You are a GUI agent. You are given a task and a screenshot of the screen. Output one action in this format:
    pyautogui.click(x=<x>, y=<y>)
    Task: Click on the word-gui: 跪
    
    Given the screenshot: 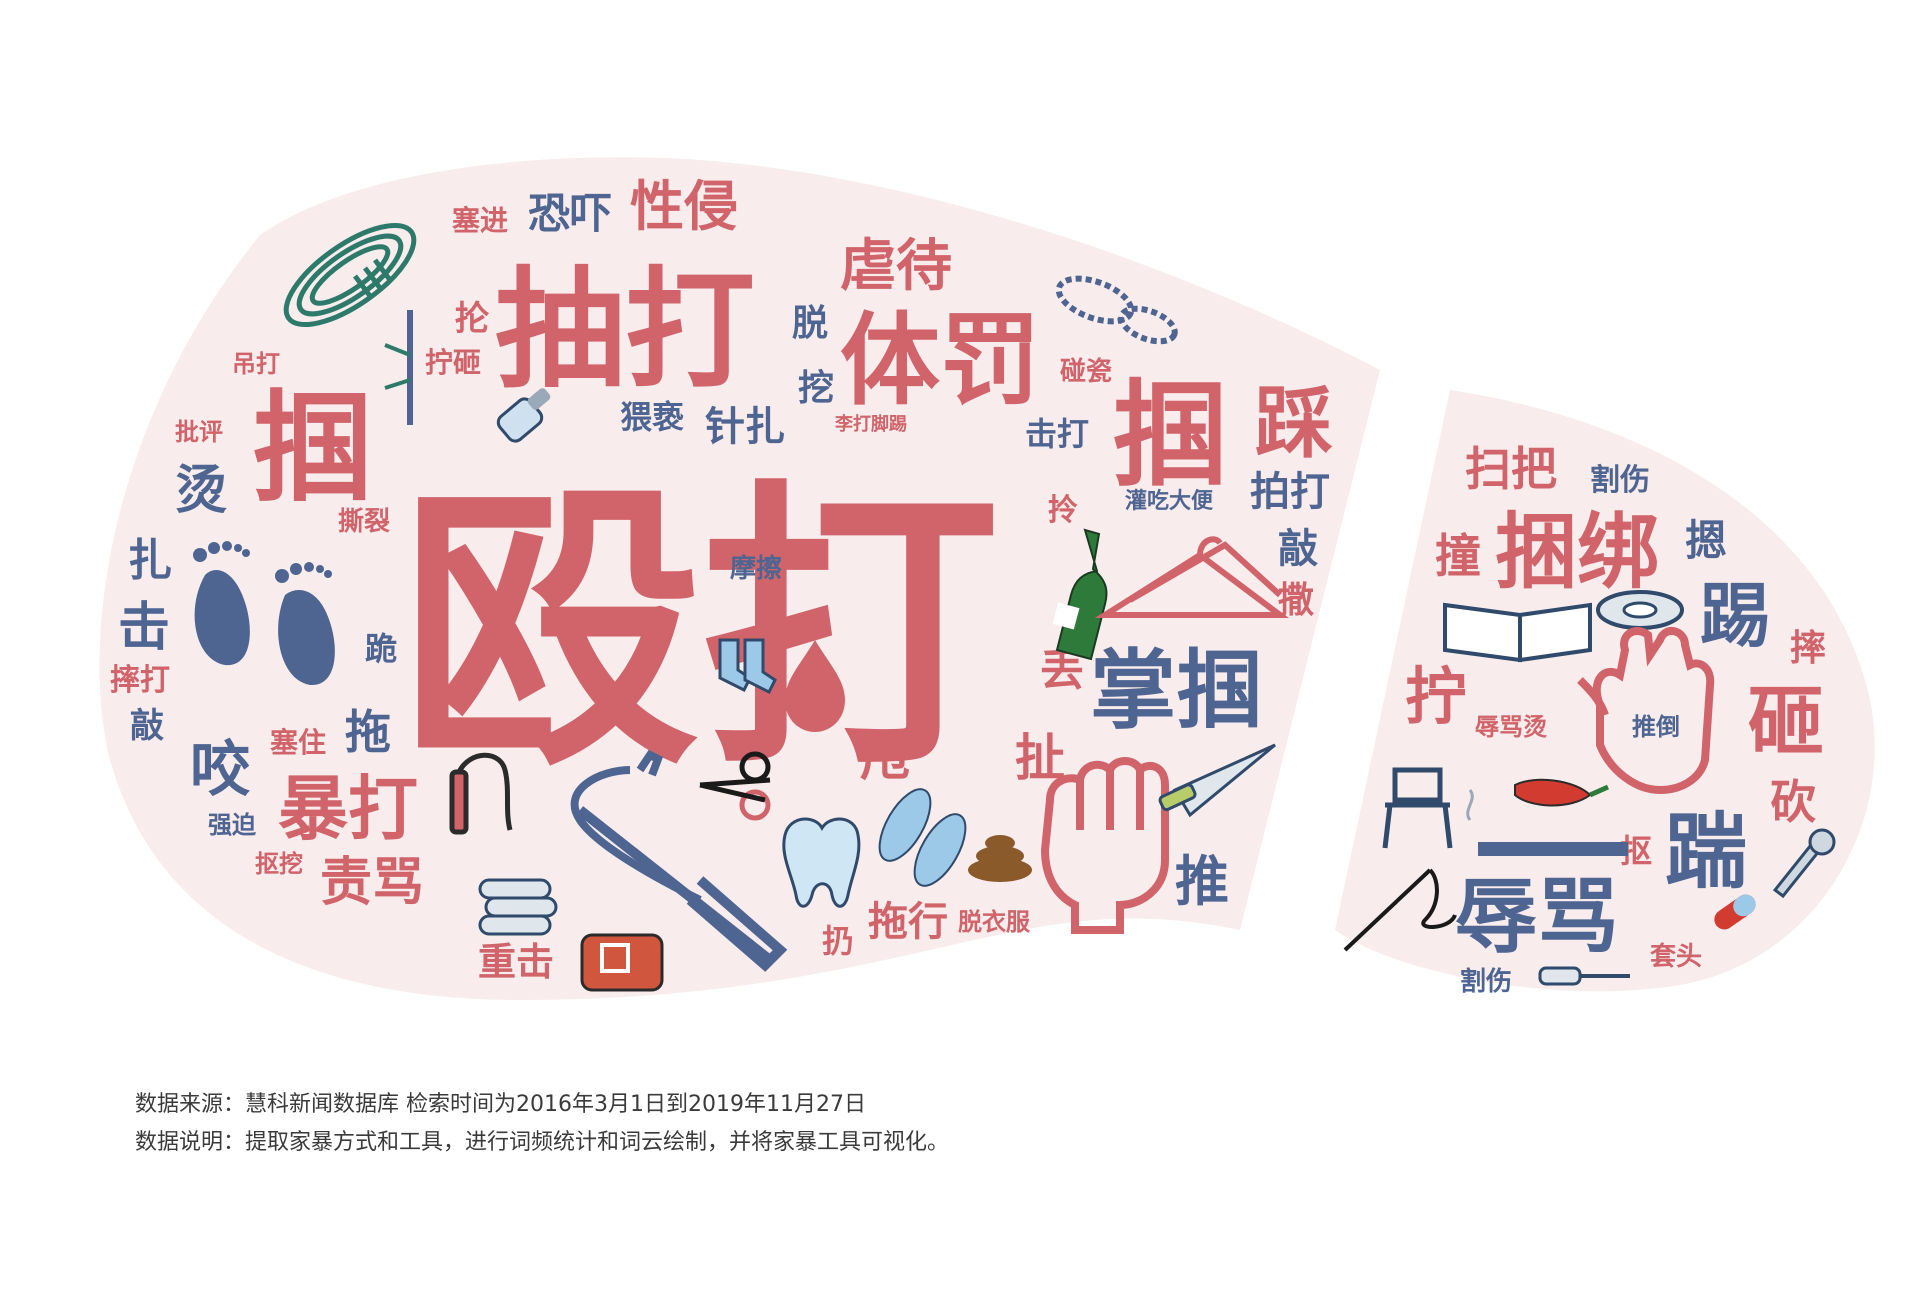 What is the action you would take?
    pyautogui.click(x=381, y=649)
    